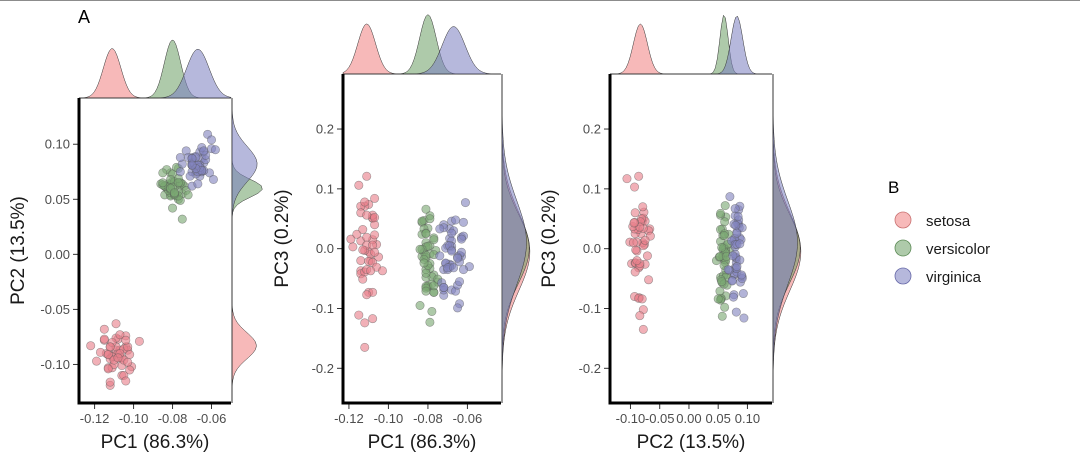 The image size is (1080, 462). I want to click on legend-key-virginica, so click(903, 276).